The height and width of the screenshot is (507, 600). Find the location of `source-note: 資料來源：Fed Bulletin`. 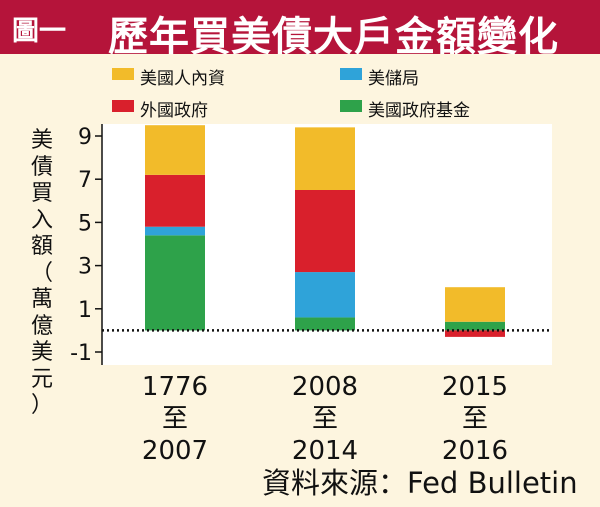

source-note: 資料來源：Fed Bulletin is located at coordinates (420, 483).